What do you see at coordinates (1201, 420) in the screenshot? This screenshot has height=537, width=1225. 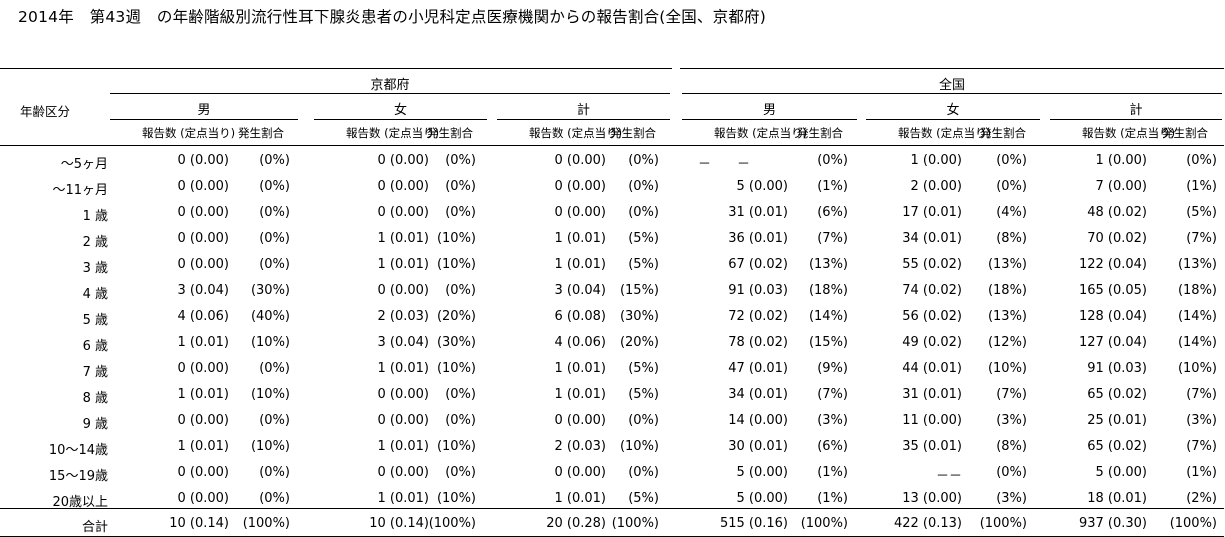 I see `ratio-cell: (3%)` at bounding box center [1201, 420].